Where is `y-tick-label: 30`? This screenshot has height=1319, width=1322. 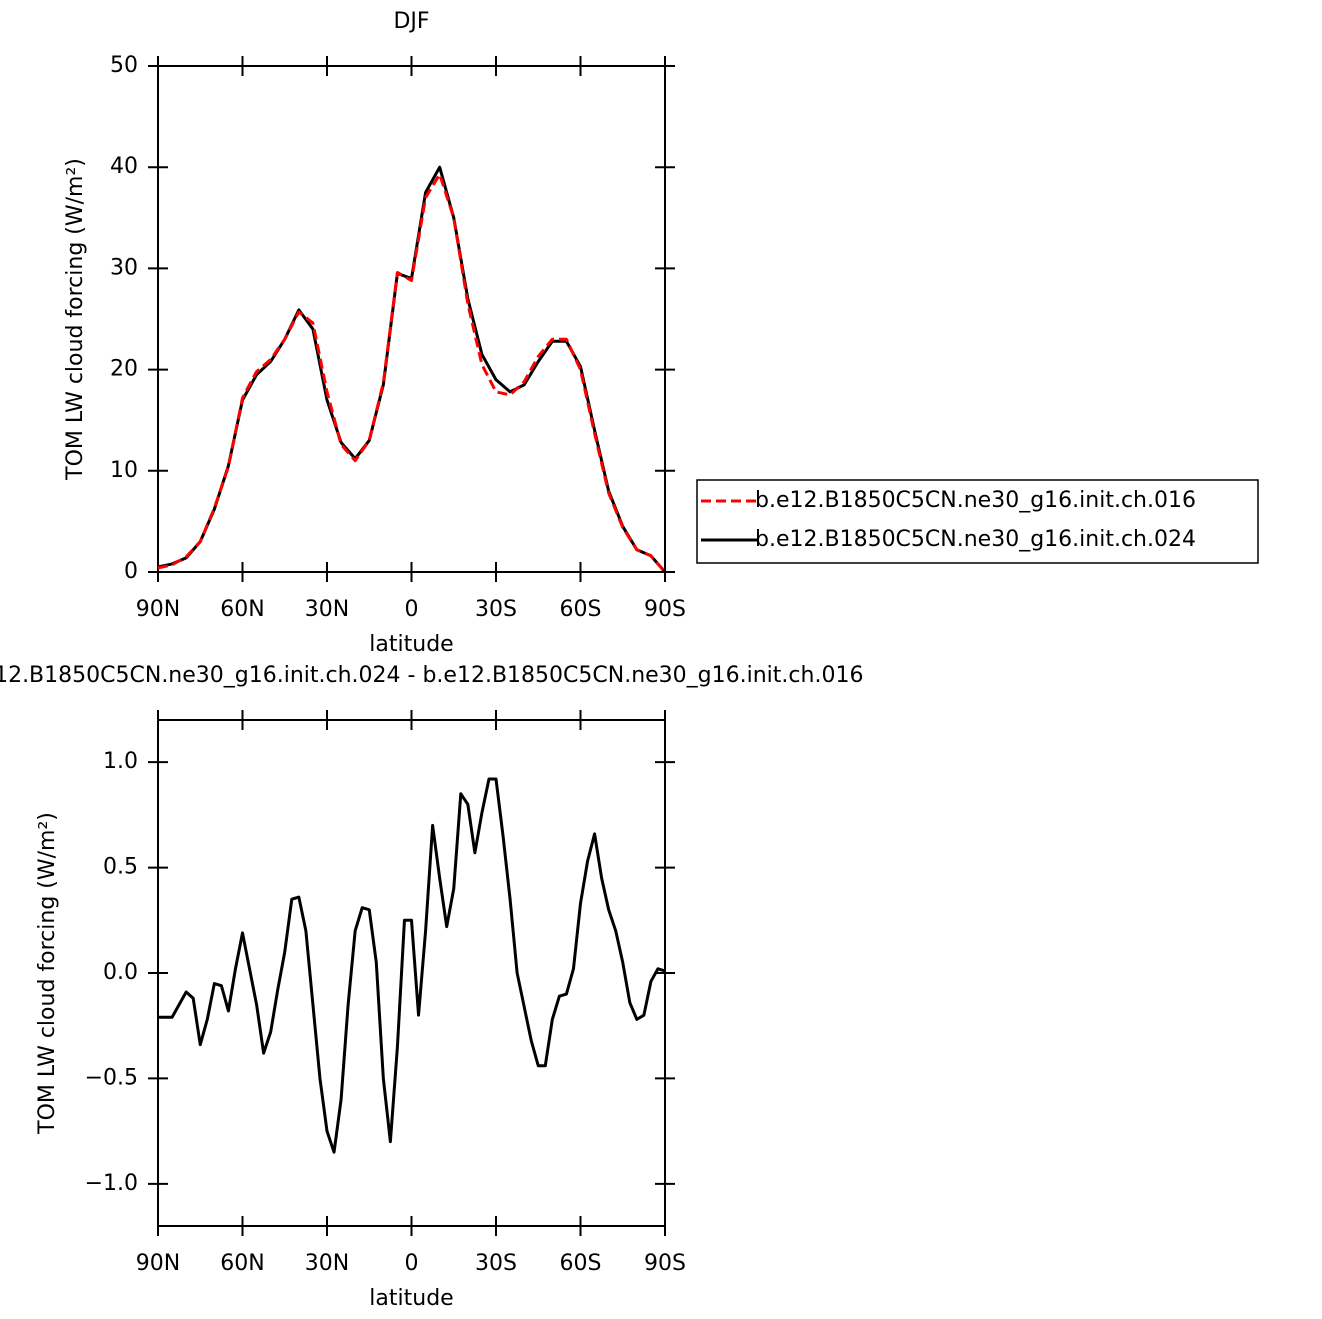 y-tick-label: 30 is located at coordinates (124, 267).